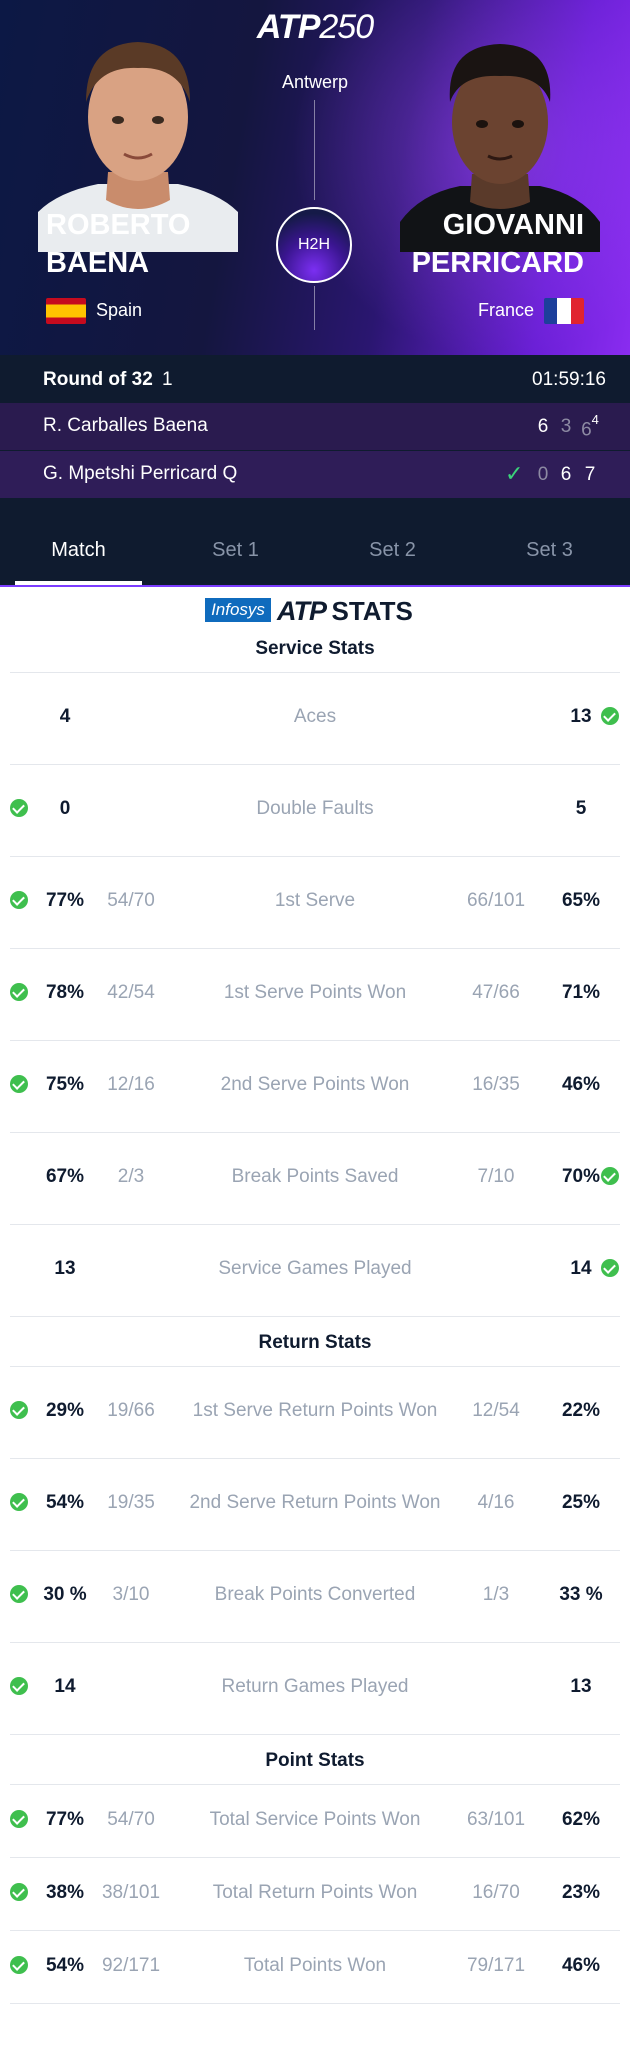  I want to click on stat-label: 2nd Serve Points Won, so click(315, 1084).